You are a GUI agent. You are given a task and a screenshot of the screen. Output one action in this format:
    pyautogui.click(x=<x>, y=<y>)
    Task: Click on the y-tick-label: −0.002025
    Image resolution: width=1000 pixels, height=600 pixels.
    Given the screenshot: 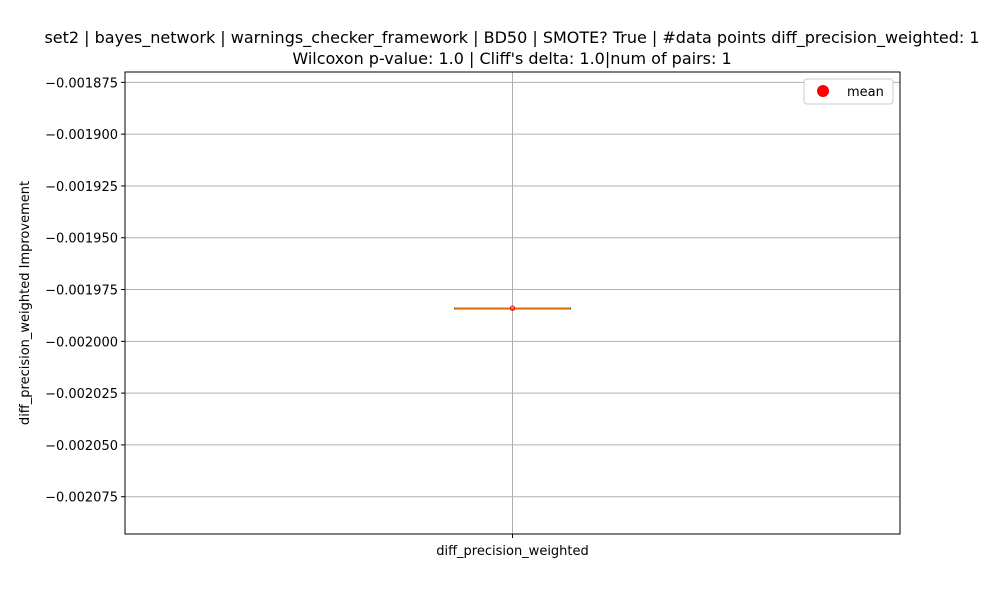 What is the action you would take?
    pyautogui.click(x=81, y=394)
    